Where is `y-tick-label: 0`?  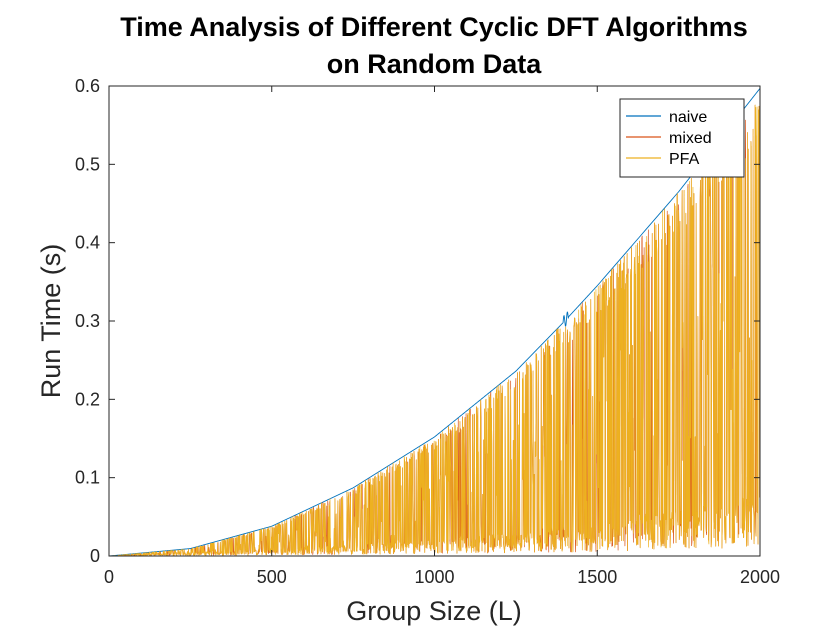
y-tick-label: 0 is located at coordinates (95, 556).